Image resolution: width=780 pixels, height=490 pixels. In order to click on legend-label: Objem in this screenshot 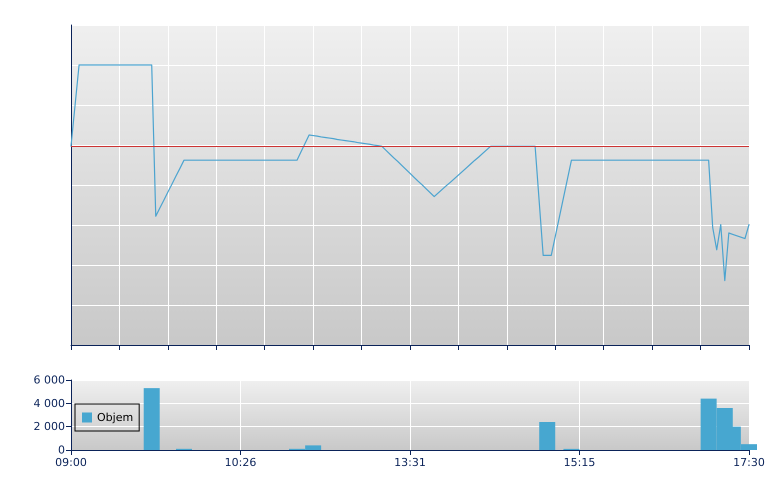, I will do `click(115, 417)`.